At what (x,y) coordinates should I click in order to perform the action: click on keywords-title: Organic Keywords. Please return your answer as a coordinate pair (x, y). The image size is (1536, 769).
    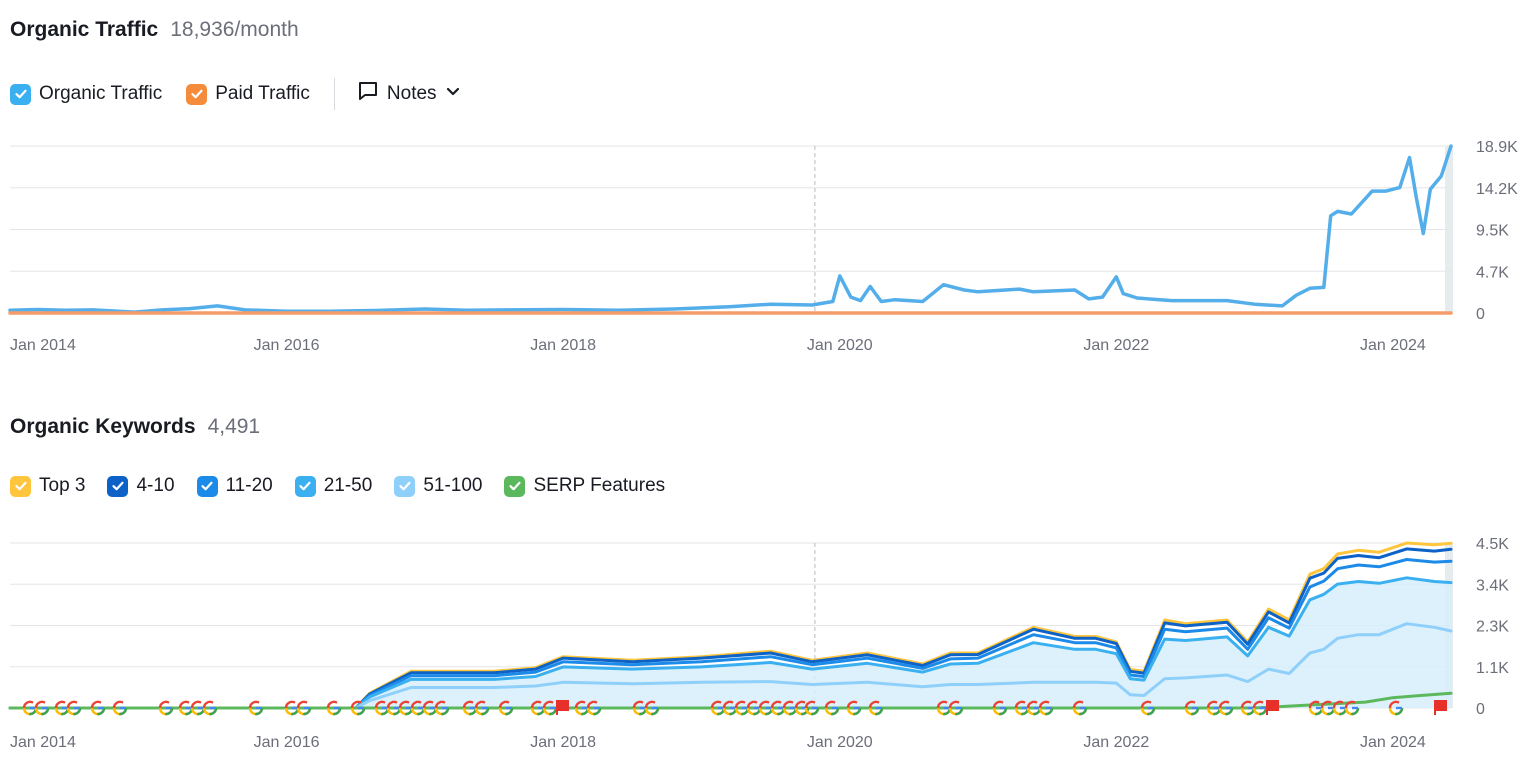
    Looking at the image, I should click on (103, 426).